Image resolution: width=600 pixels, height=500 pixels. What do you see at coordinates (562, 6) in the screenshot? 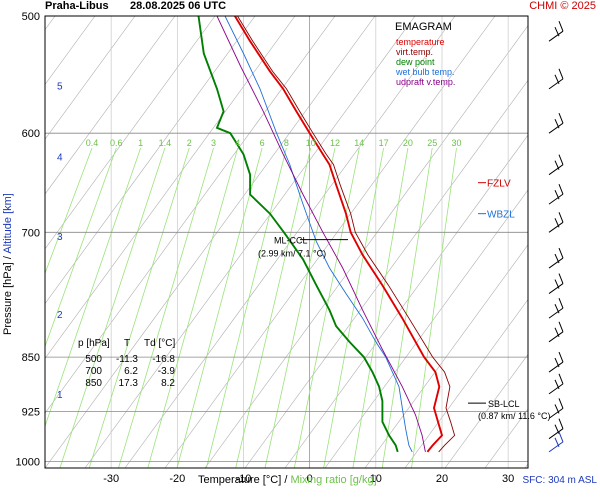
I see `credit-text: CHMI © 2025` at bounding box center [562, 6].